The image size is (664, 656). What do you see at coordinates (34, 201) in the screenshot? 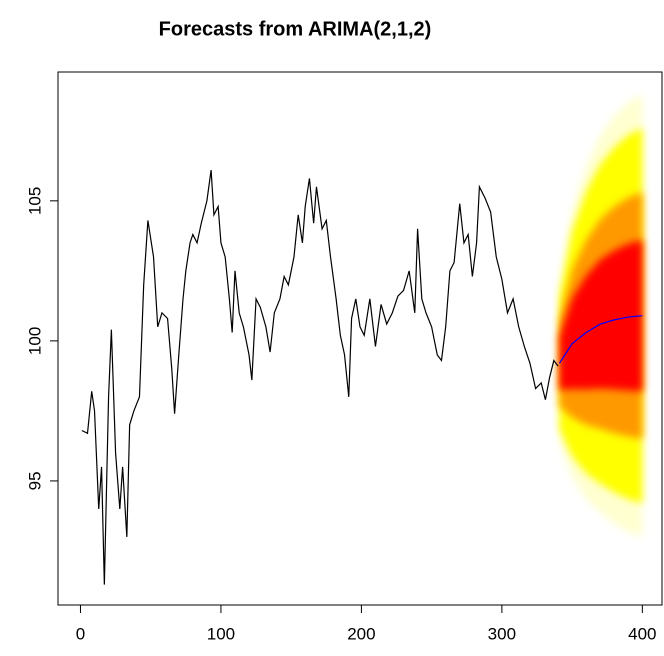
I see `y-tick-label: 105` at bounding box center [34, 201].